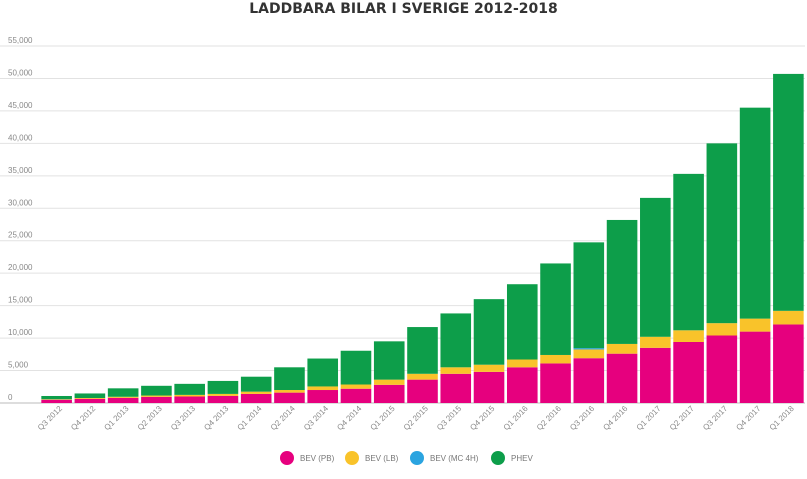 The width and height of the screenshot is (807, 479). What do you see at coordinates (317, 458) in the screenshot?
I see `legend-label: BEV (PB)` at bounding box center [317, 458].